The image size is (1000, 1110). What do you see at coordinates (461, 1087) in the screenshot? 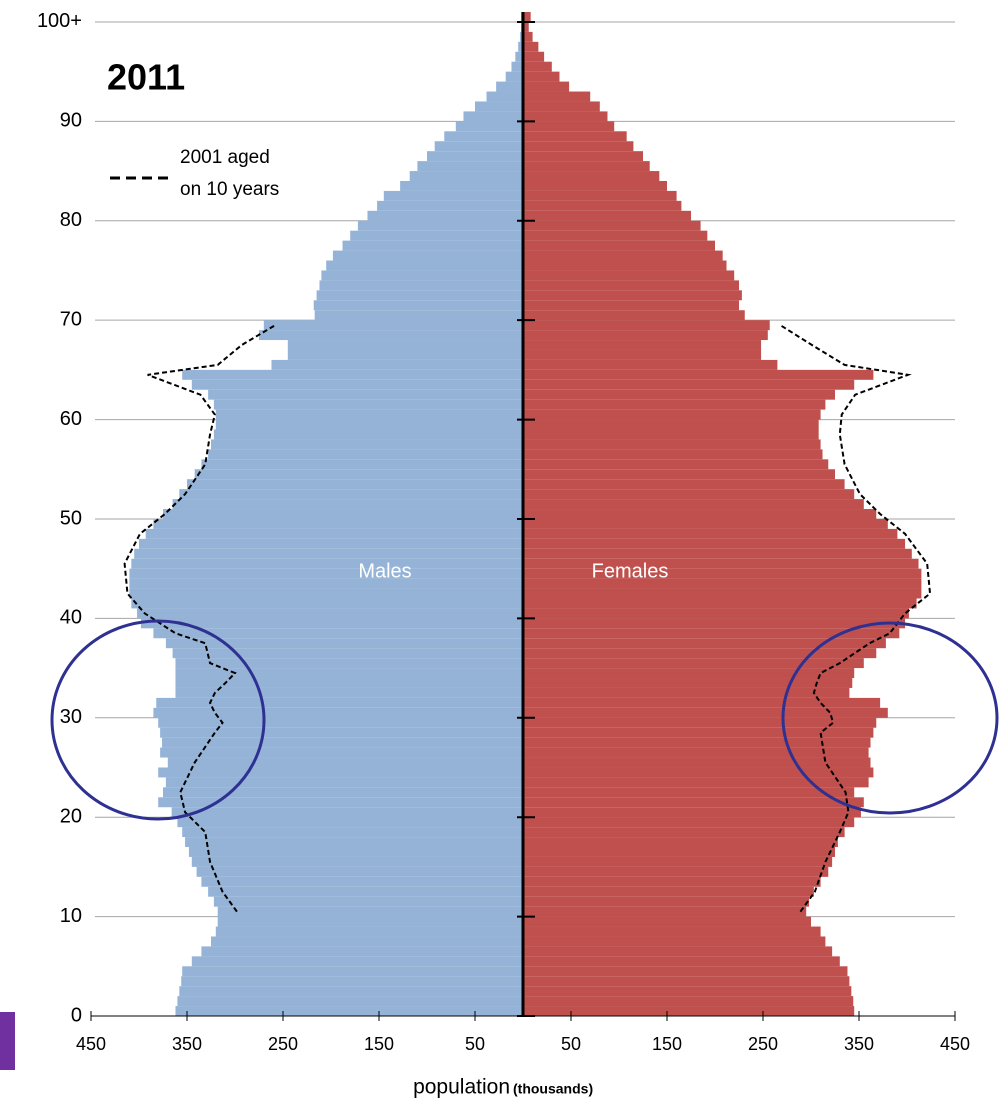
I see `x-axis-label: population` at bounding box center [461, 1087].